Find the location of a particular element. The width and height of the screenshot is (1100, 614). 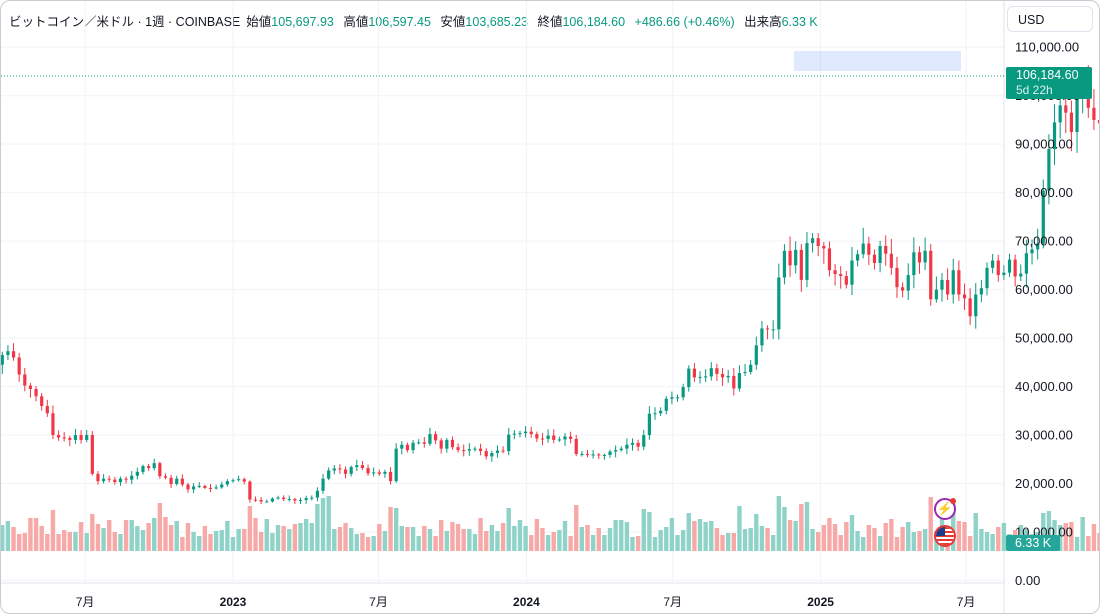

y-tick-label: 40,000.00 is located at coordinates (1044, 386).